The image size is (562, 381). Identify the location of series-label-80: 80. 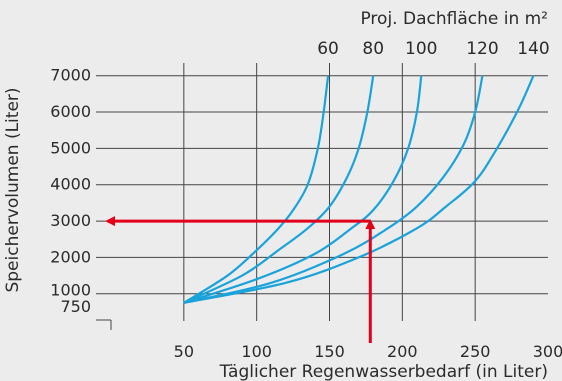
(373, 49).